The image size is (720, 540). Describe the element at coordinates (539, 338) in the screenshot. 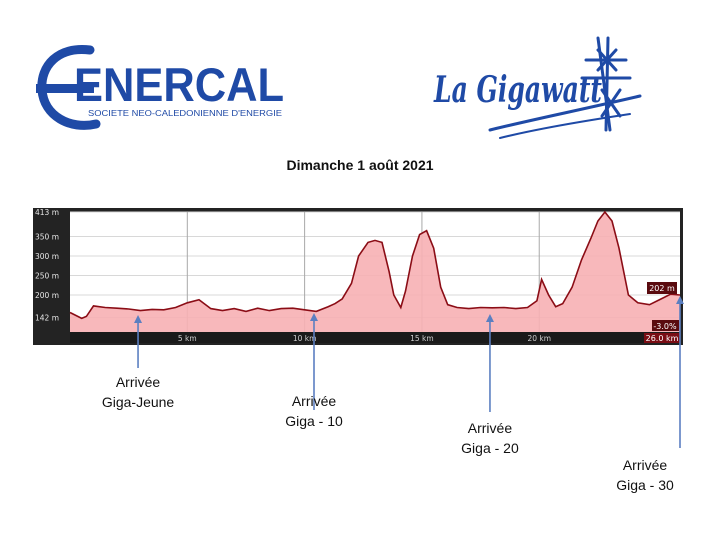

I see `x-tick-label: 20 km` at that location.